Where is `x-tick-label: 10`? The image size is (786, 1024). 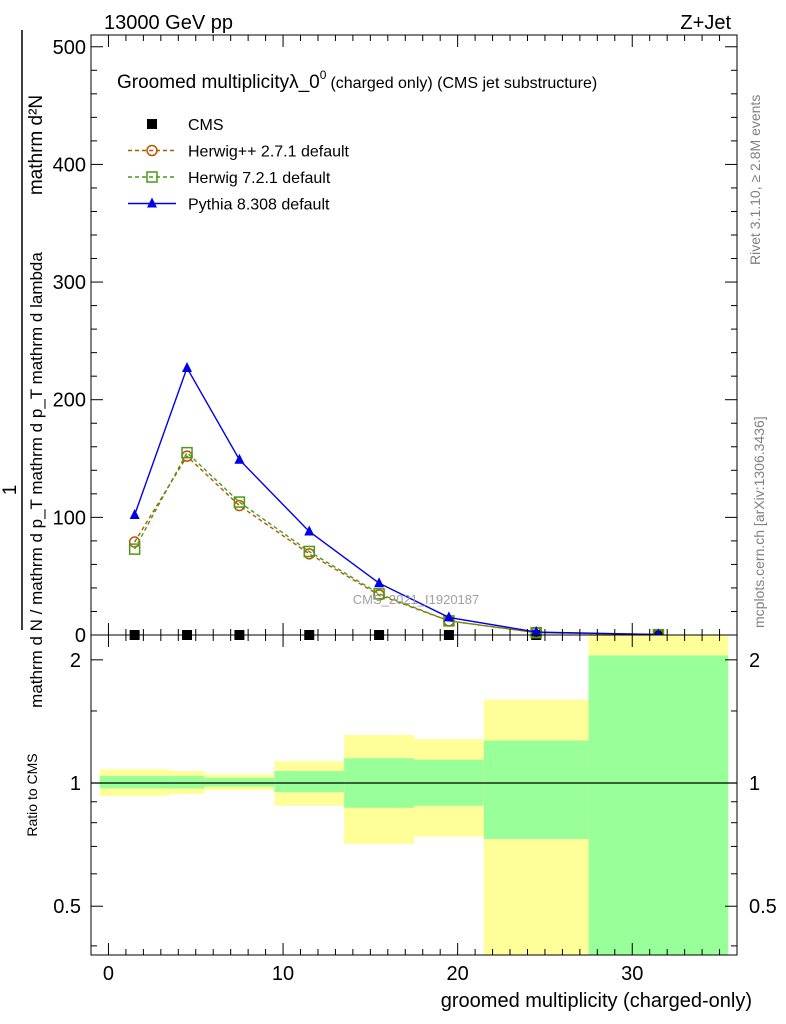 x-tick-label: 10 is located at coordinates (283, 974).